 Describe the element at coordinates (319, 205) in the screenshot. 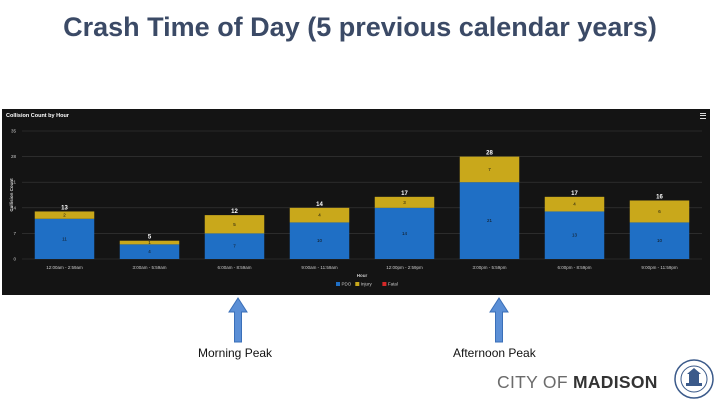

I see `data-label-total: 14` at that location.